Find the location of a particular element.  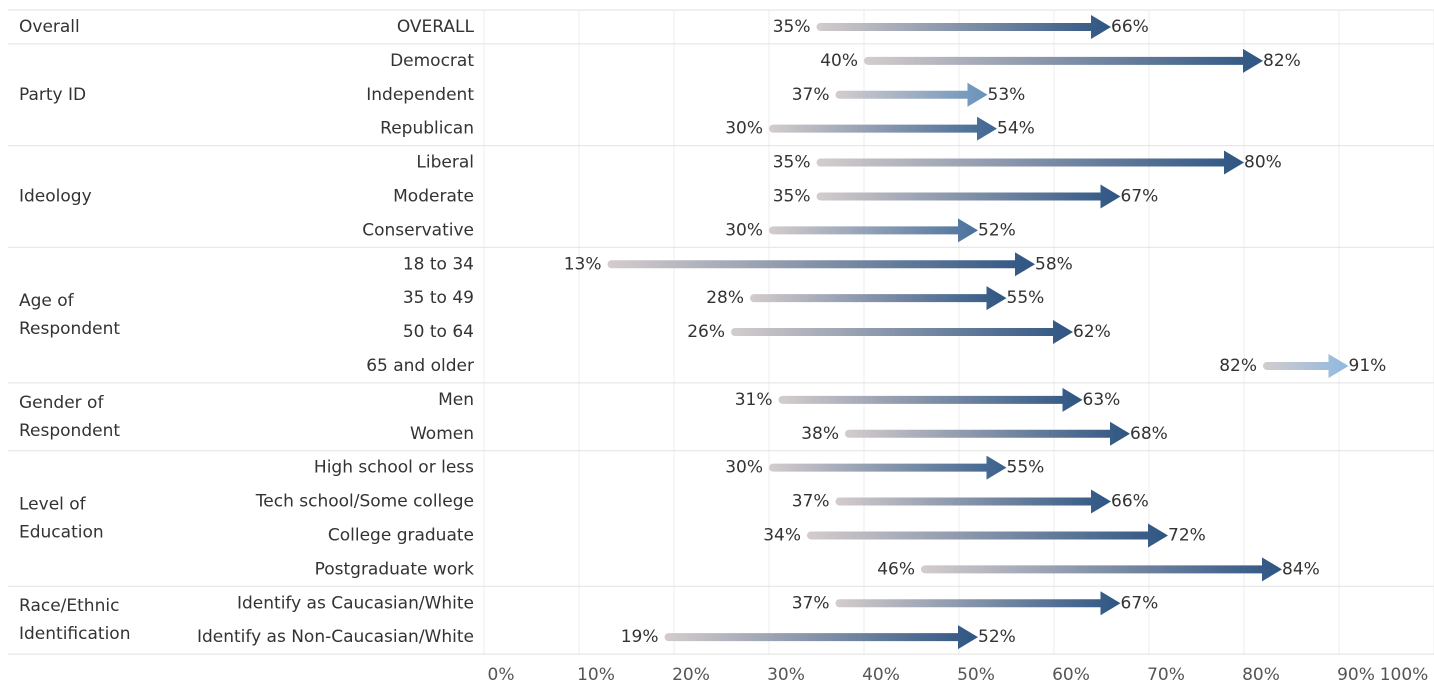

x-tick-label: 40% is located at coordinates (881, 675).